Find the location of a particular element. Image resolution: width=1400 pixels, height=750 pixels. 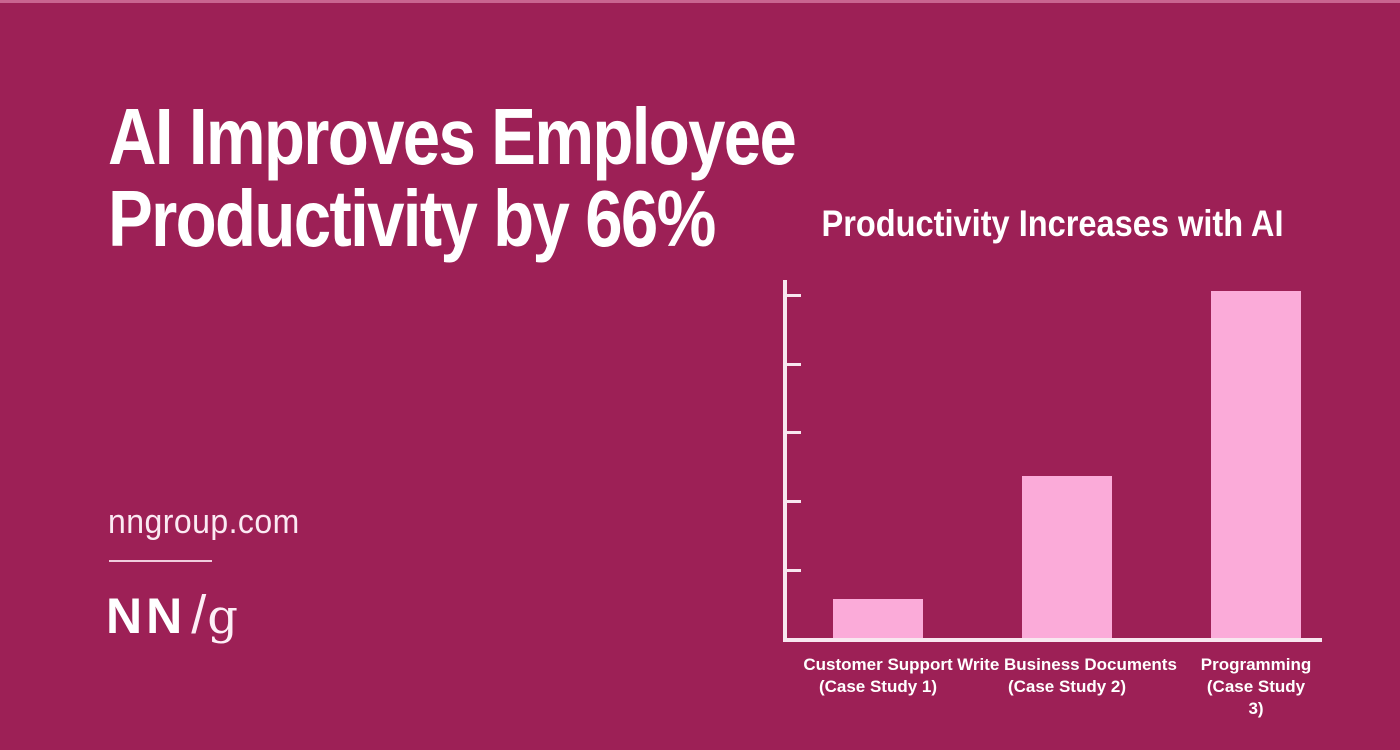

logo-g: g is located at coordinates (222, 617).